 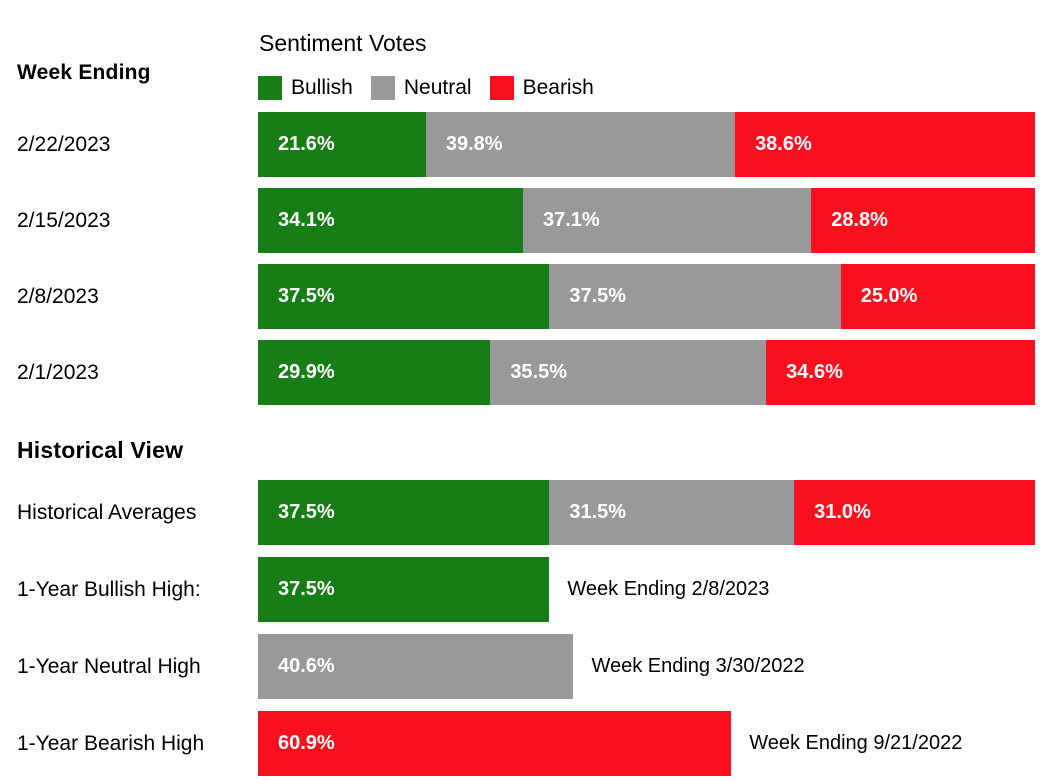 What do you see at coordinates (698, 666) in the screenshot?
I see `week-ending-annotation: Week Ending 3/30/2022` at bounding box center [698, 666].